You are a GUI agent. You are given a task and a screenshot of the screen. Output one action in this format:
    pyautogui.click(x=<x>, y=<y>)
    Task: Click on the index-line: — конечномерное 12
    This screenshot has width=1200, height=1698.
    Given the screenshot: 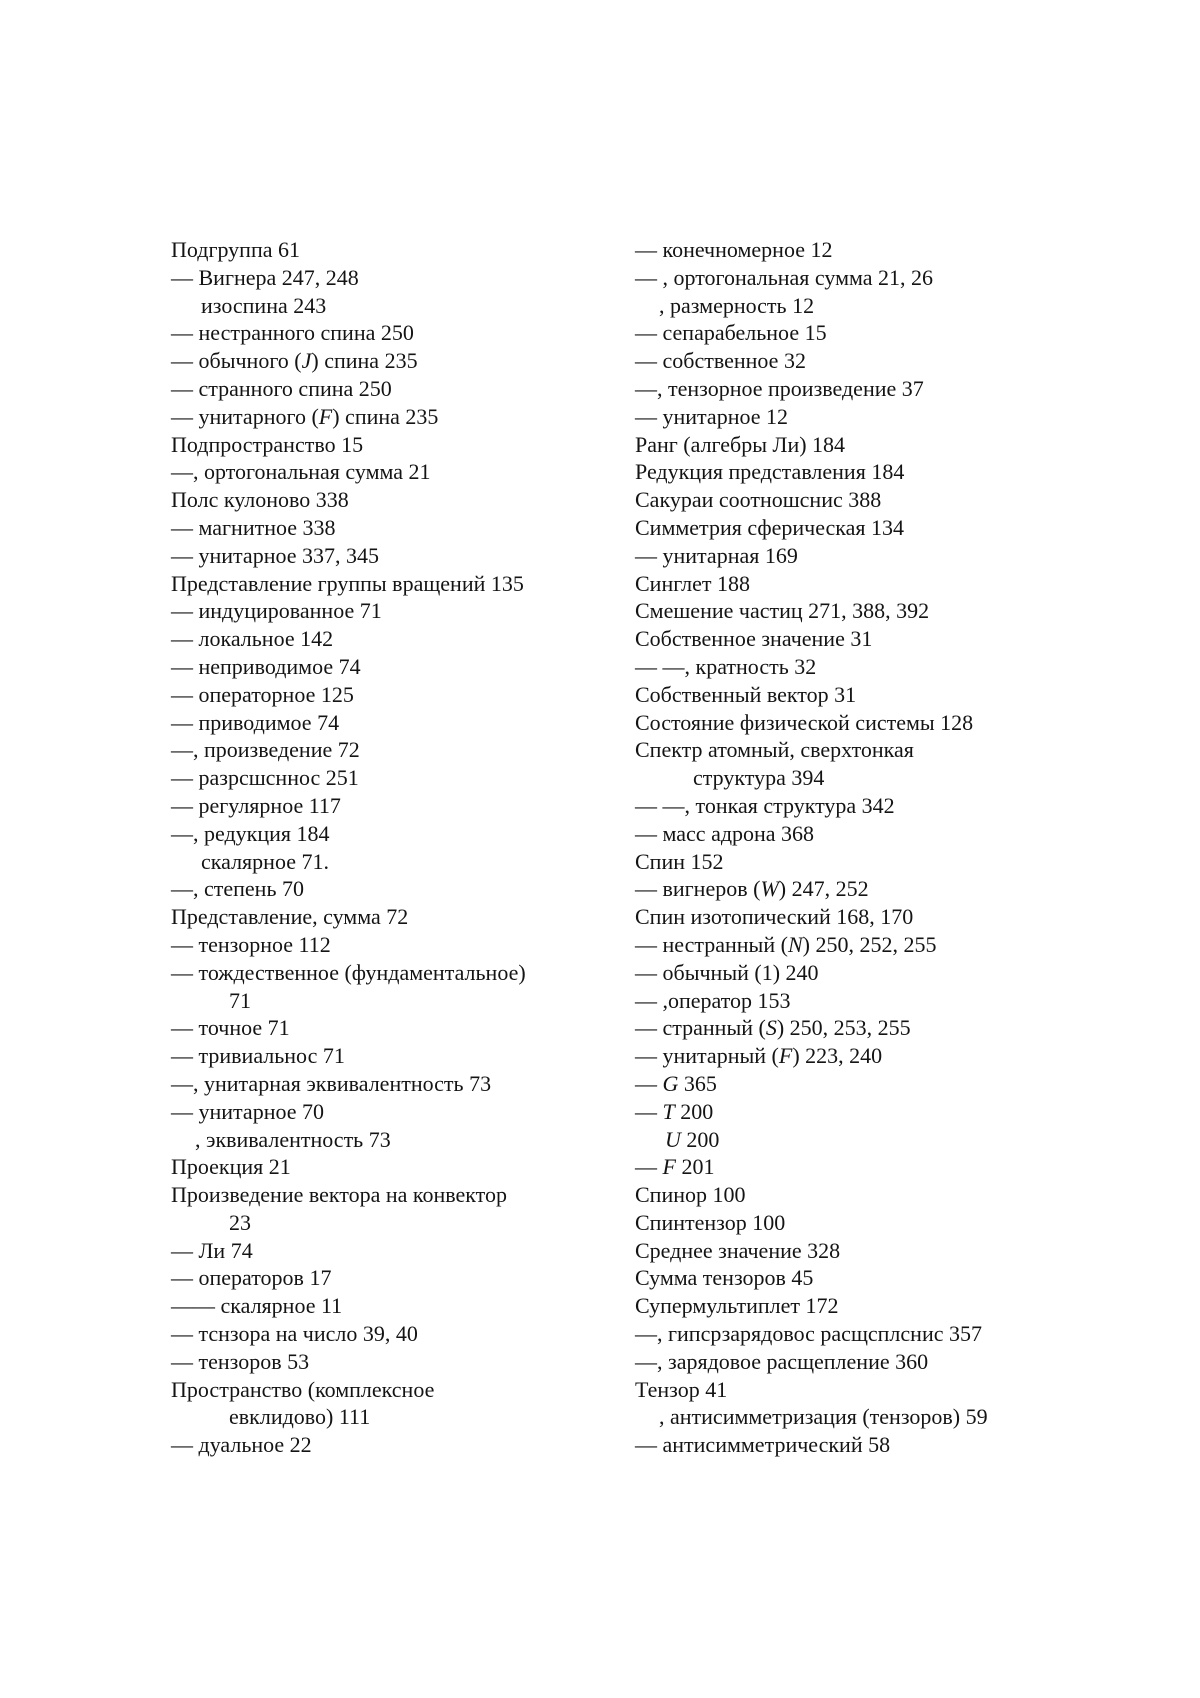 What is the action you would take?
    pyautogui.click(x=734, y=249)
    